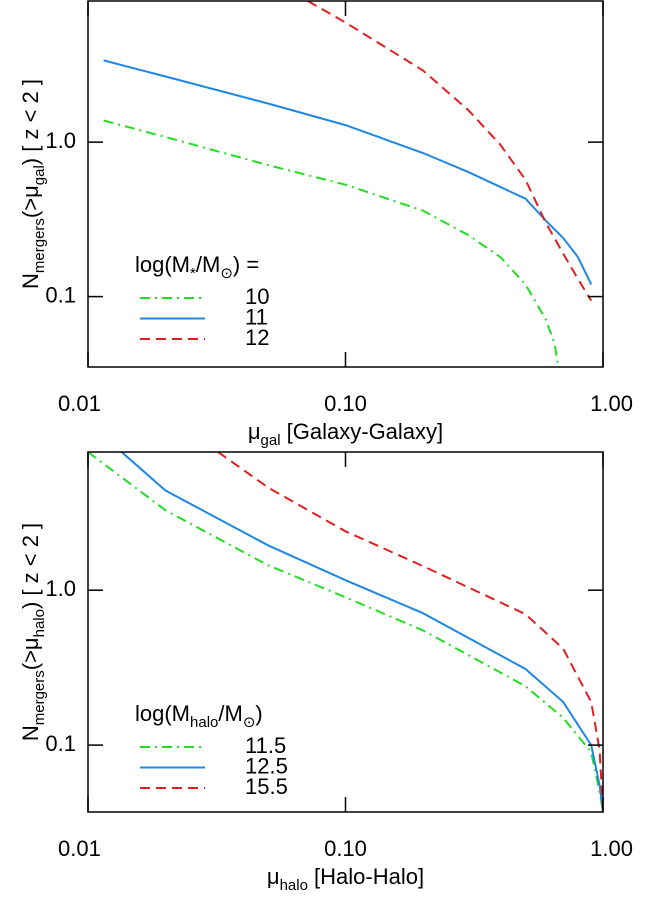 Image resolution: width=670 pixels, height=897 pixels. What do you see at coordinates (366, 876) in the screenshot?
I see `x-axis-label-part: [Halo-Halo]` at bounding box center [366, 876].